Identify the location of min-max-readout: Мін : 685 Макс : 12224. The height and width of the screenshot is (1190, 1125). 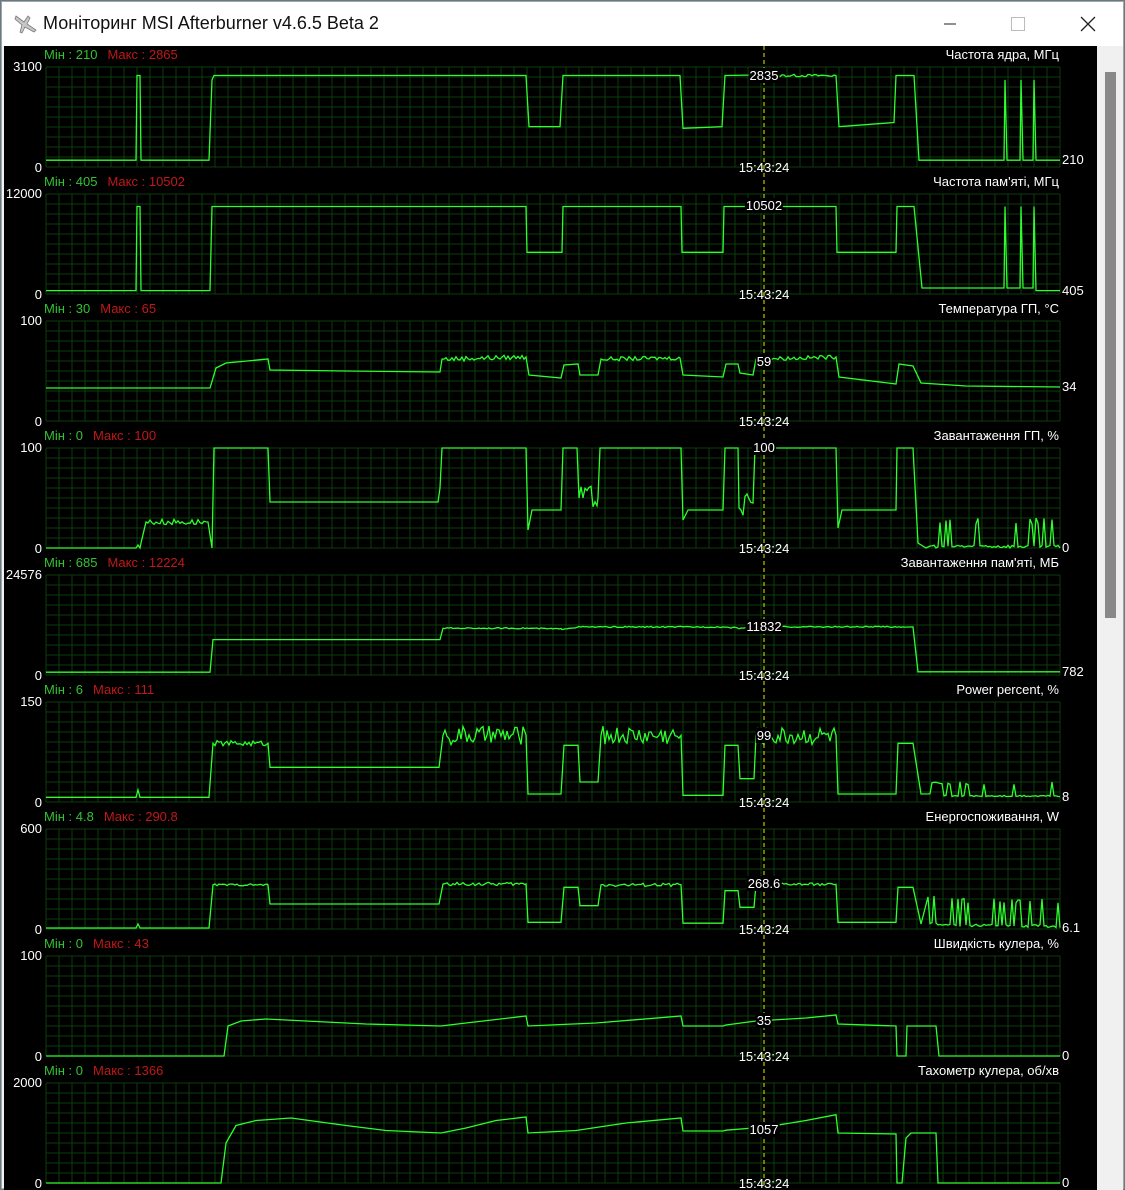
(114, 562).